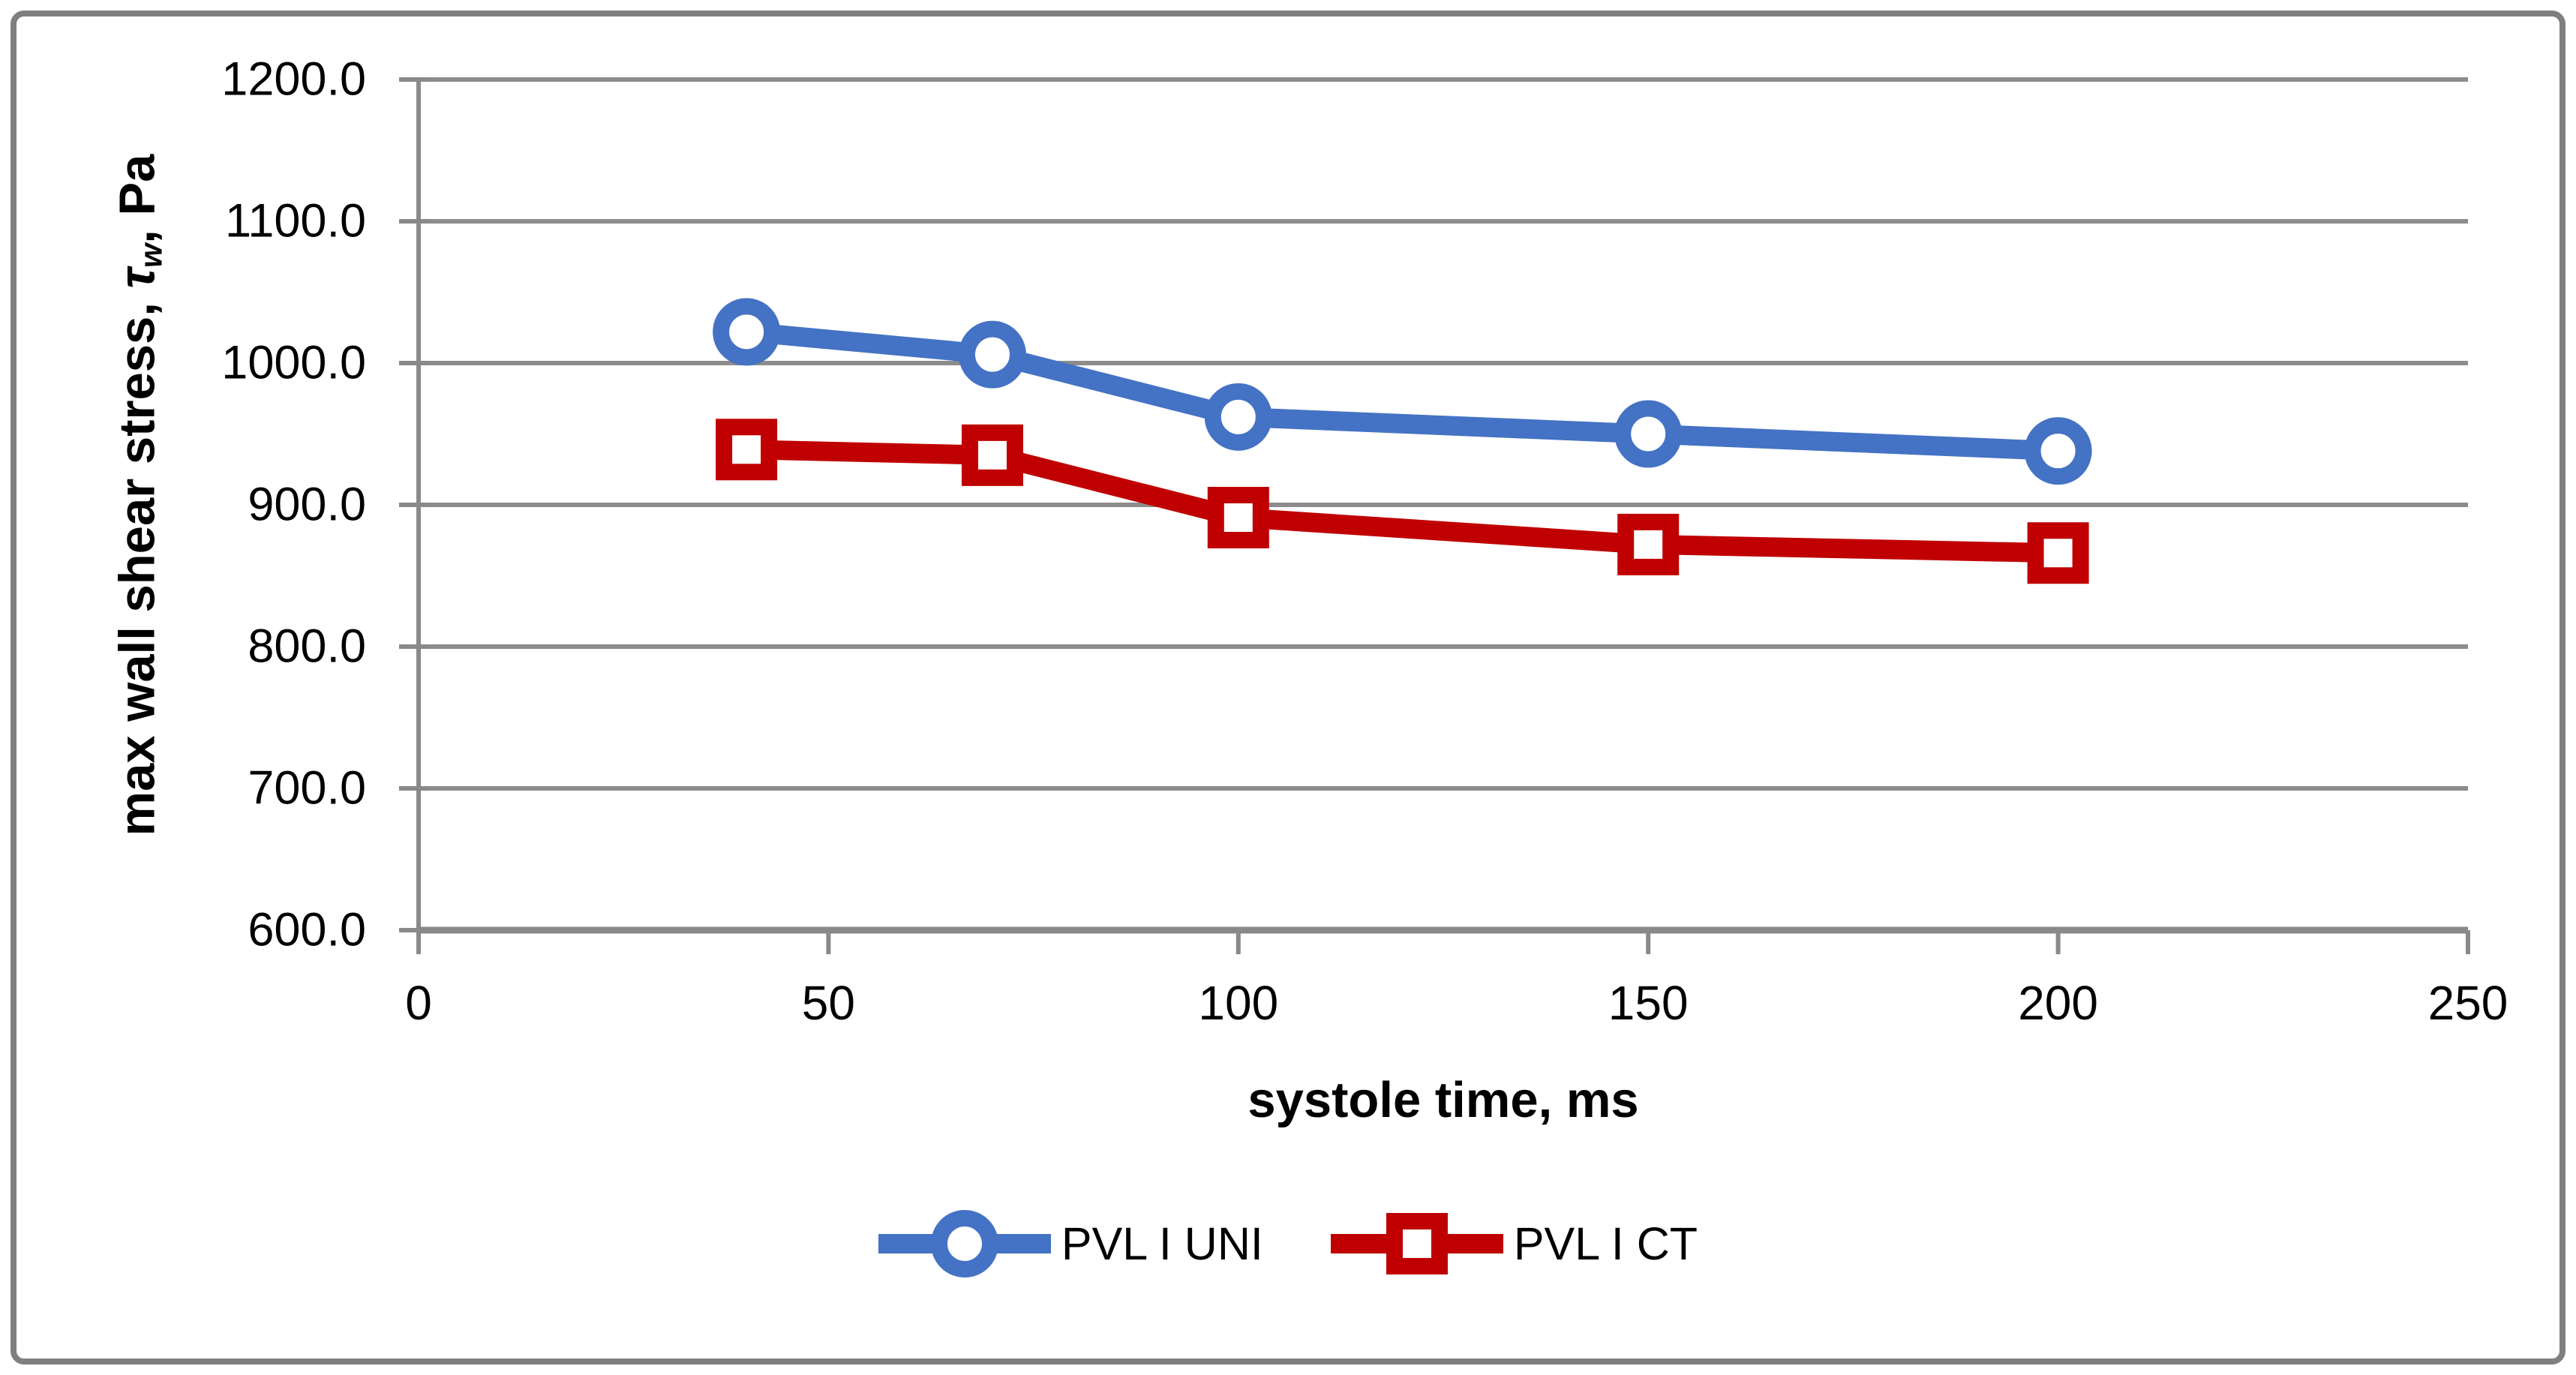 The height and width of the screenshot is (1375, 2576). I want to click on tau-subscript: w, so click(151, 256).